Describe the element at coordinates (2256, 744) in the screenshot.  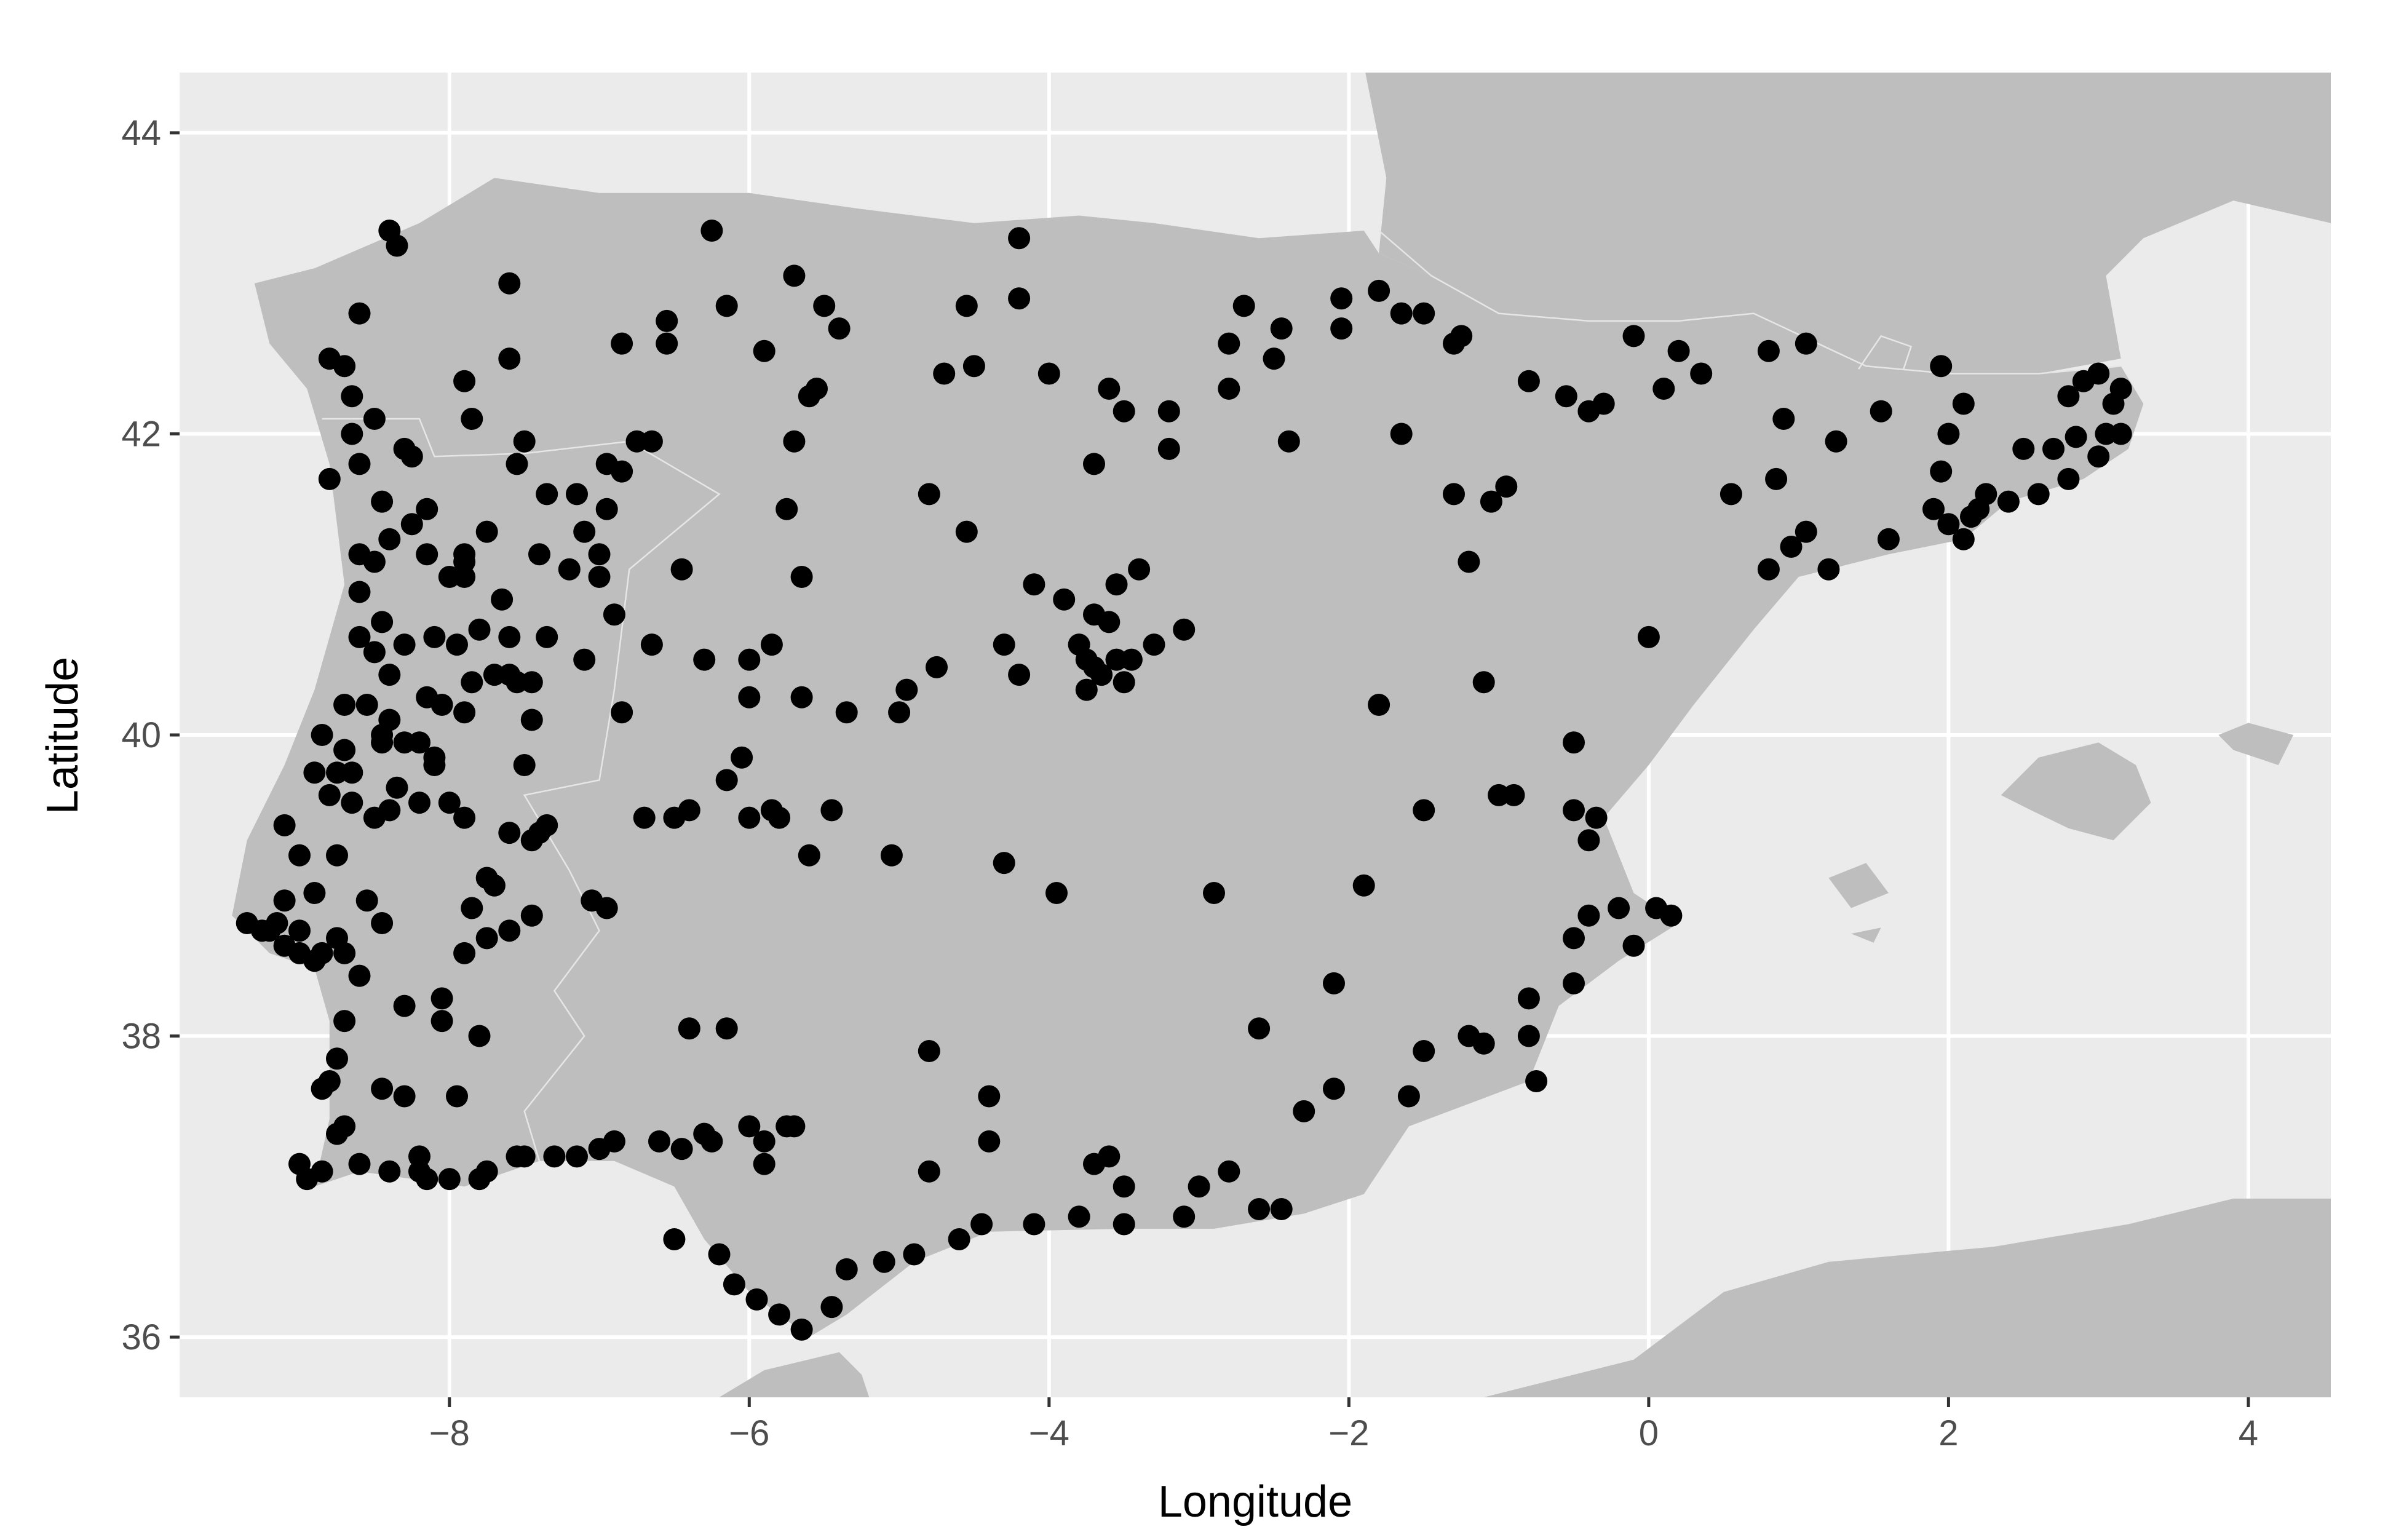
I see `land-menorca` at that location.